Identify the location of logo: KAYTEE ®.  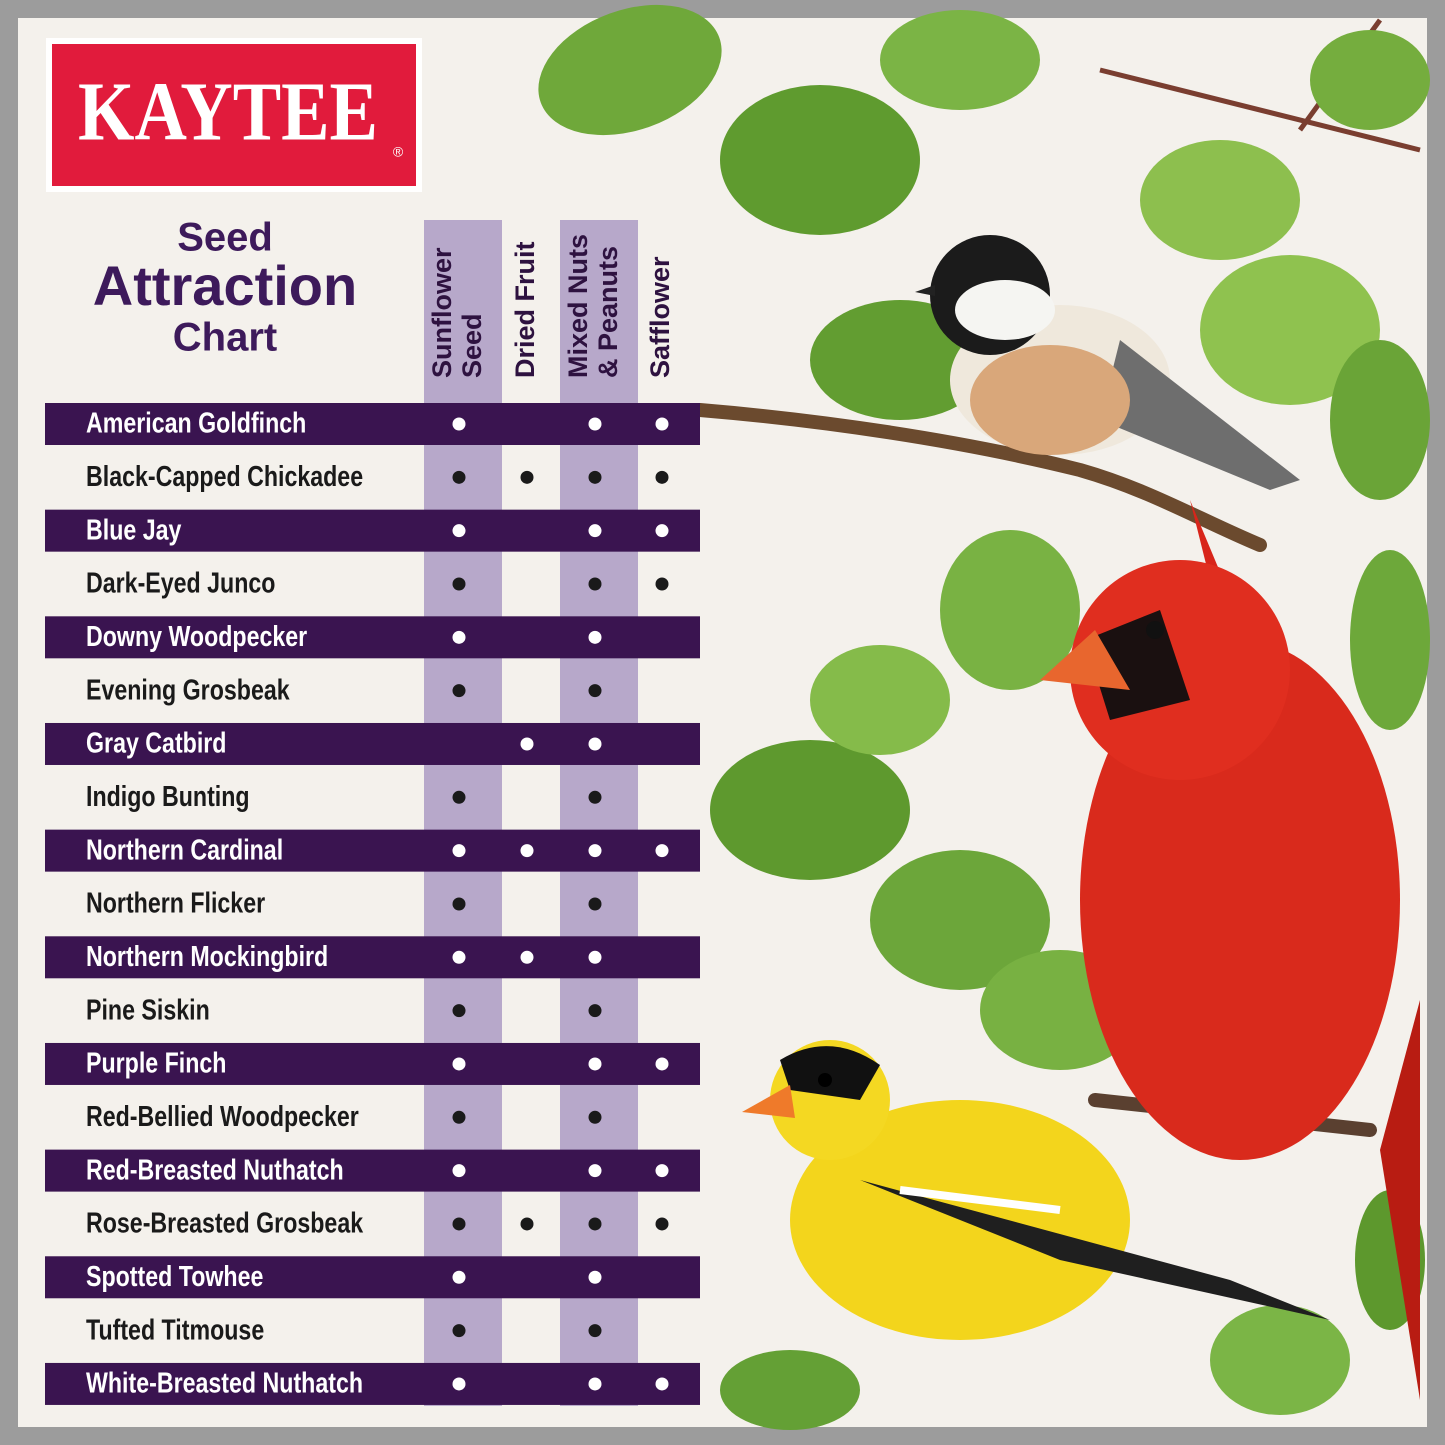
(234, 115).